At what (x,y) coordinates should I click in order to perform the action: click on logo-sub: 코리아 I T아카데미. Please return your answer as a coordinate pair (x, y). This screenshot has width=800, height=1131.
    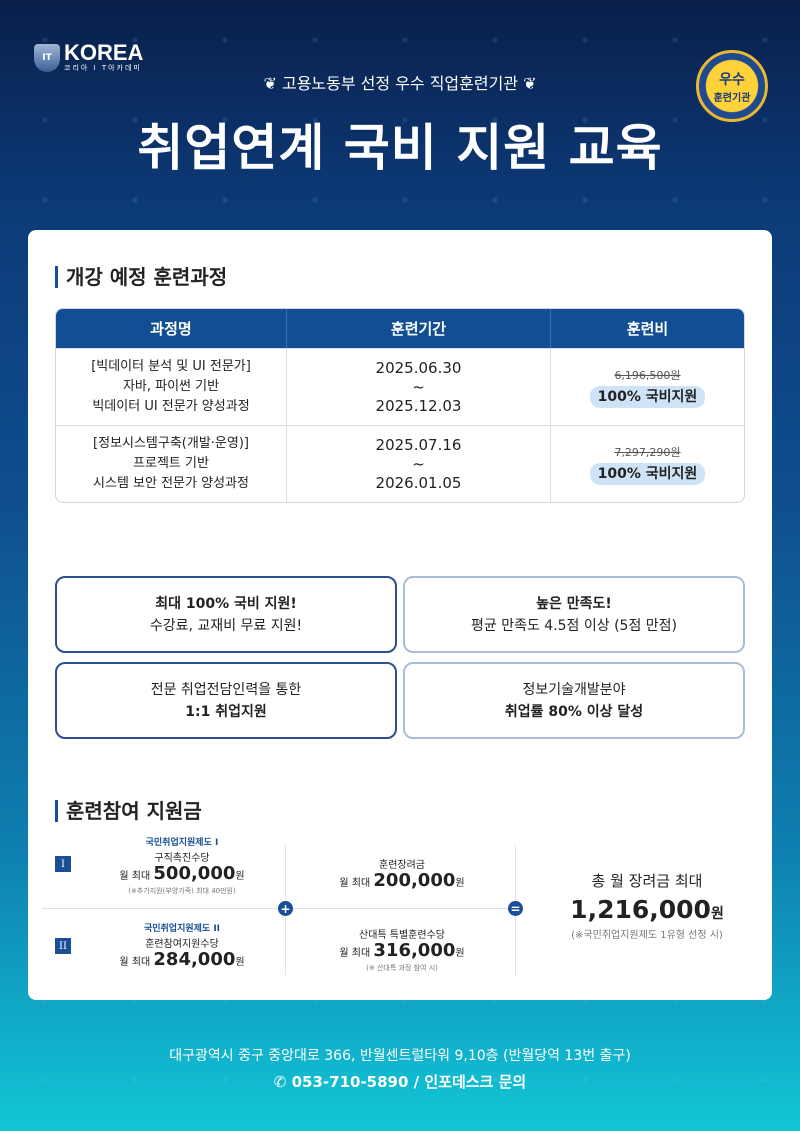
    Looking at the image, I should click on (103, 68).